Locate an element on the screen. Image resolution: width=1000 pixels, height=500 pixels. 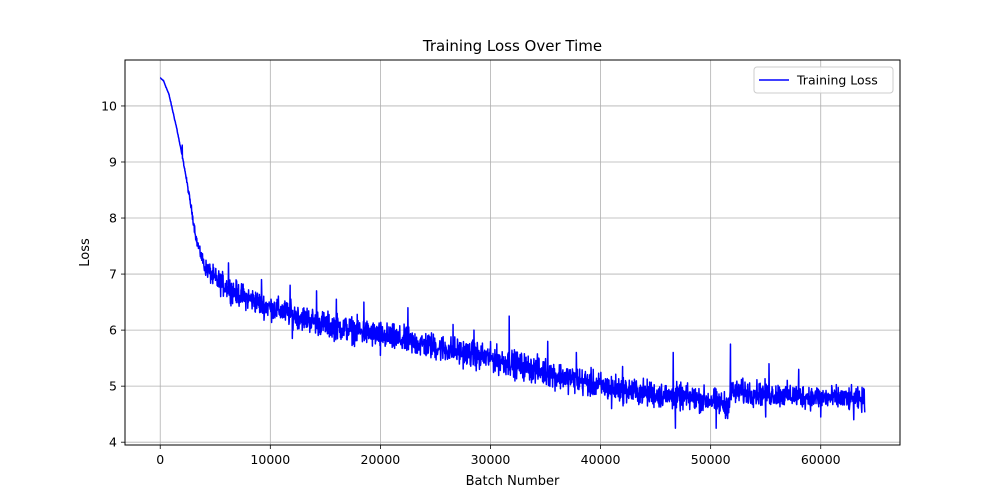
legend-label-training-loss: Training Loss is located at coordinates (837, 80).